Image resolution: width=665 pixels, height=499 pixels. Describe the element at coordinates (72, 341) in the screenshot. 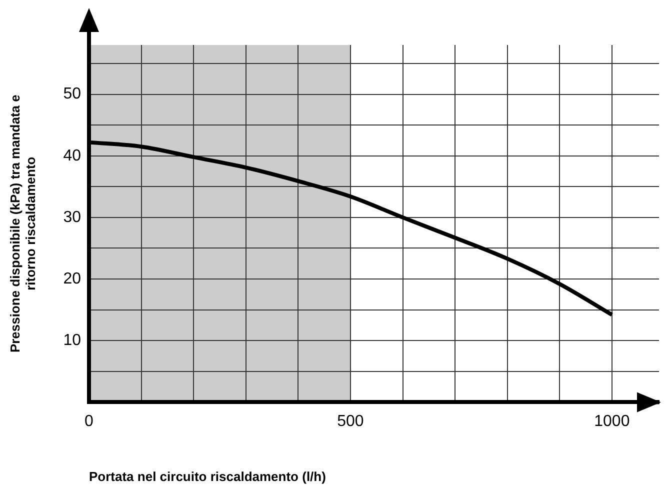

I see `y-tick-label: 10` at that location.